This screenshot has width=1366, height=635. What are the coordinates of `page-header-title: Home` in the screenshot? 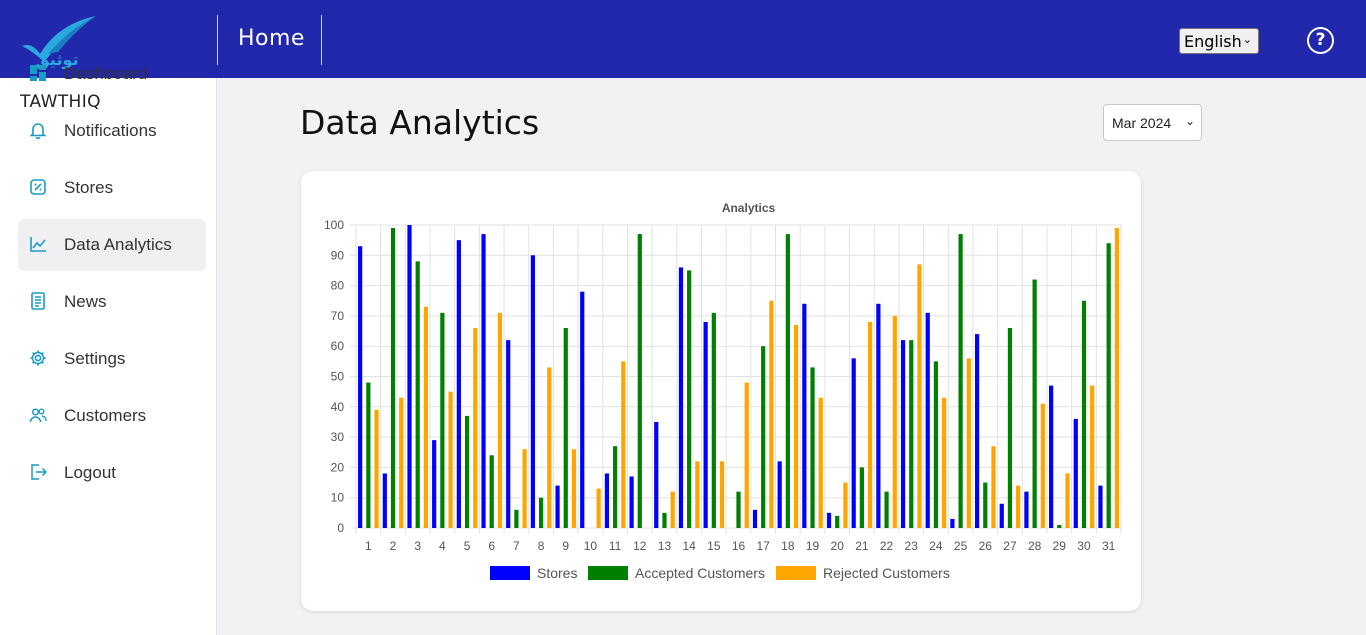 It's located at (271, 38).